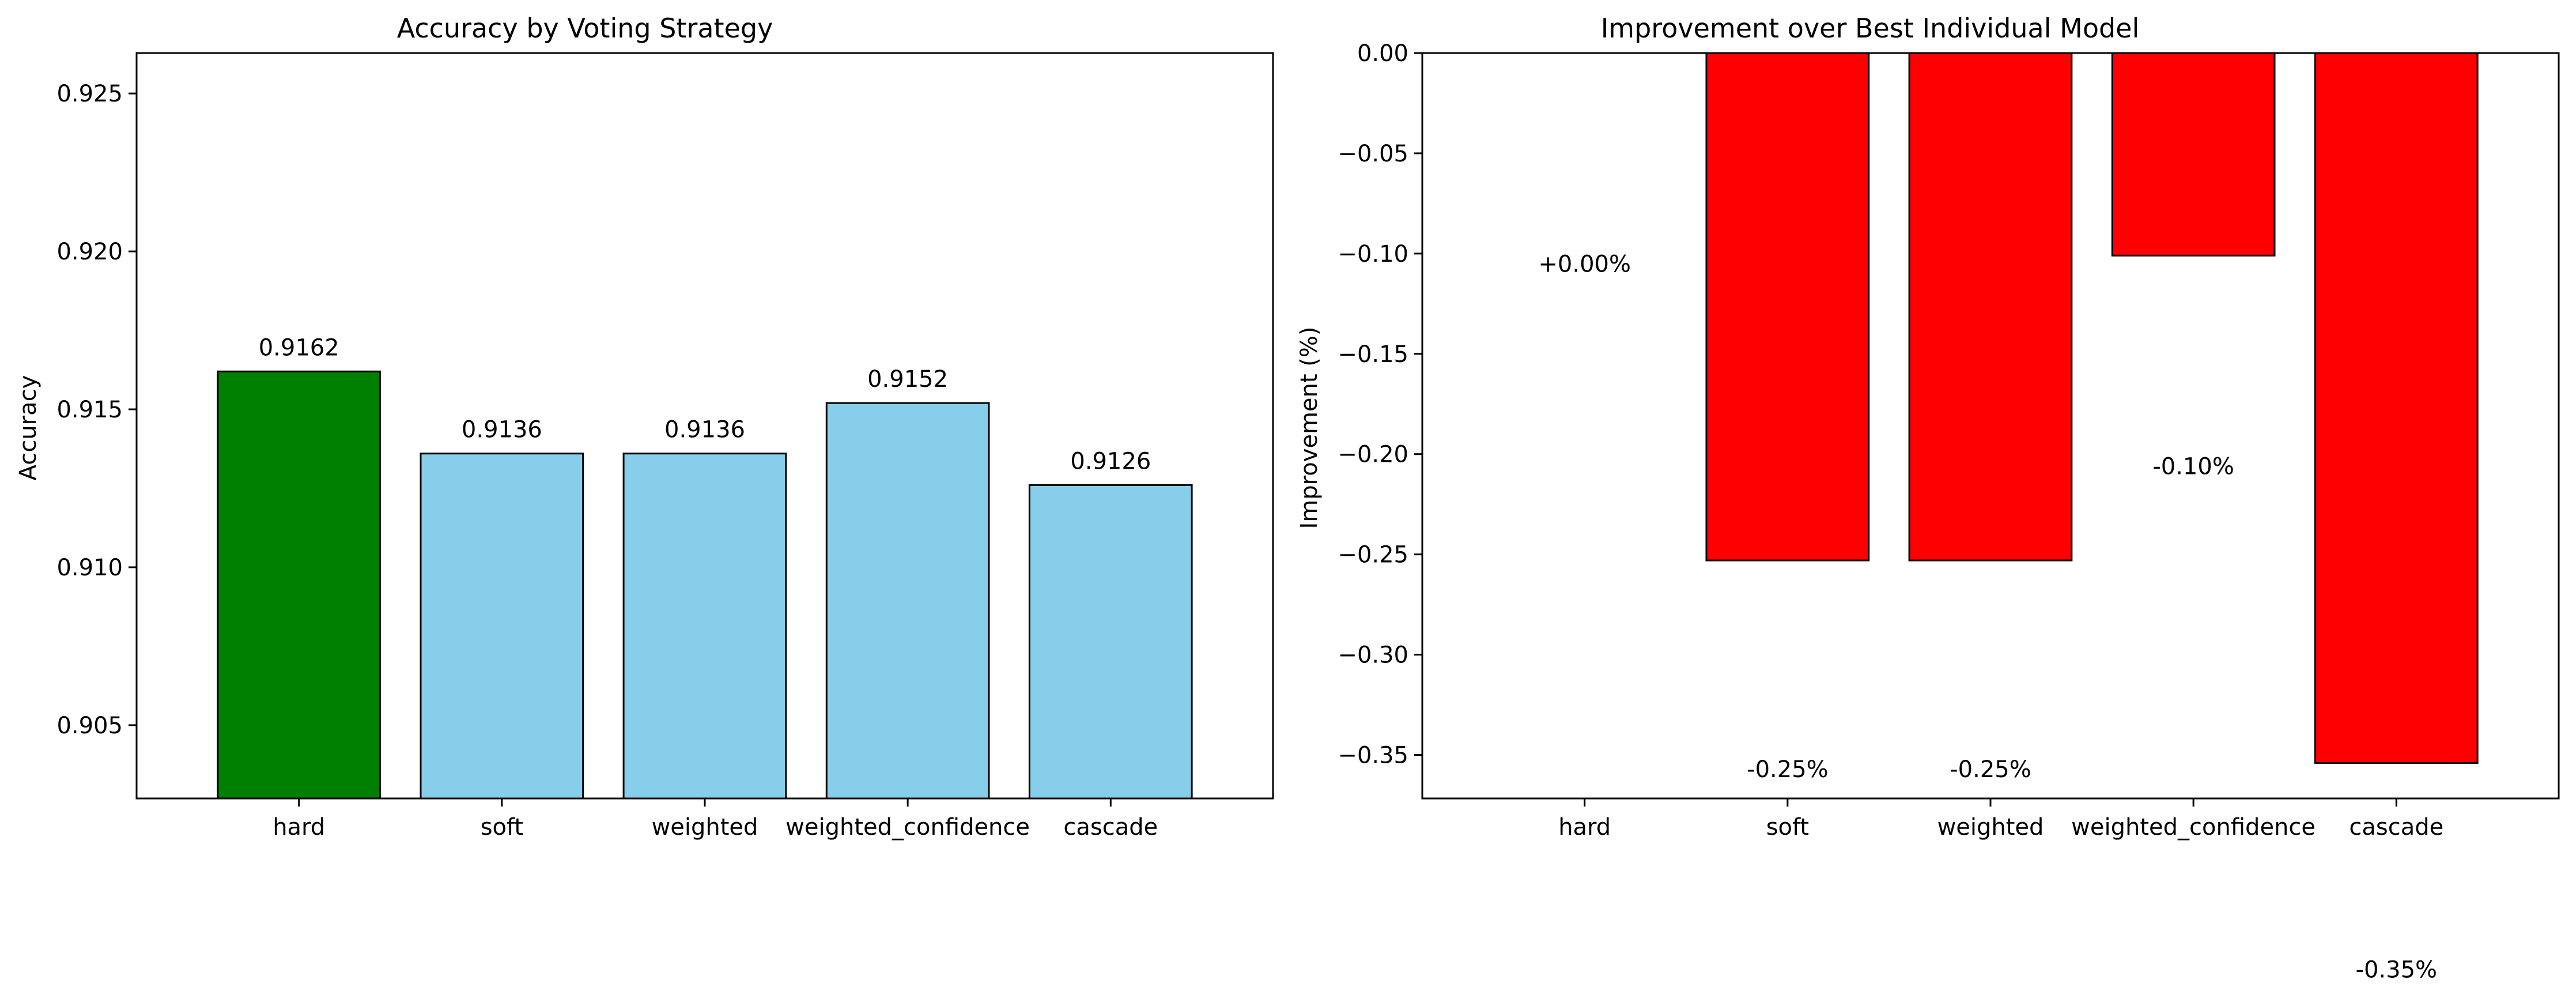 The height and width of the screenshot is (1006, 2576). I want to click on chart-title: Accuracy by Voting Strategy, so click(585, 29).